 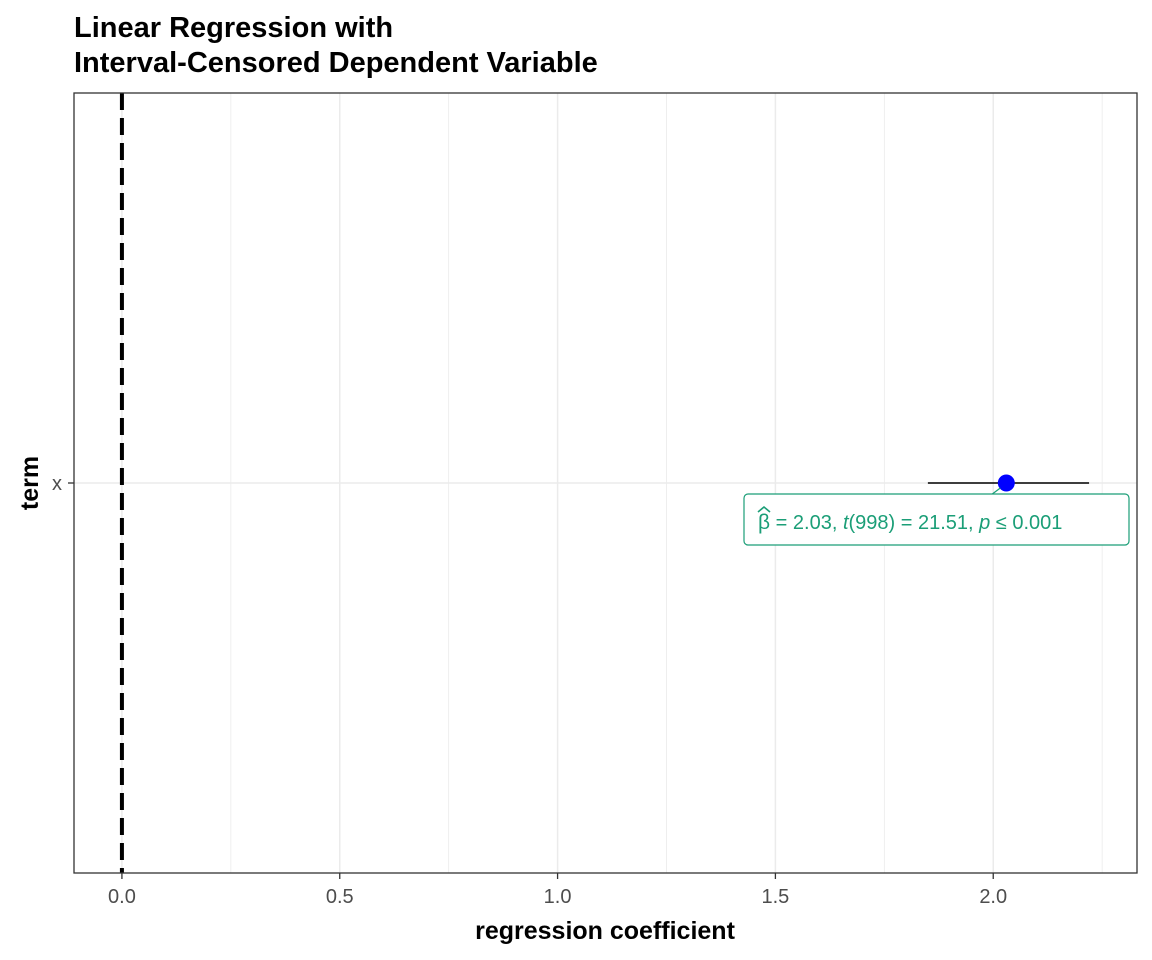 What do you see at coordinates (764, 522) in the screenshot?
I see `annotation-beta: β` at bounding box center [764, 522].